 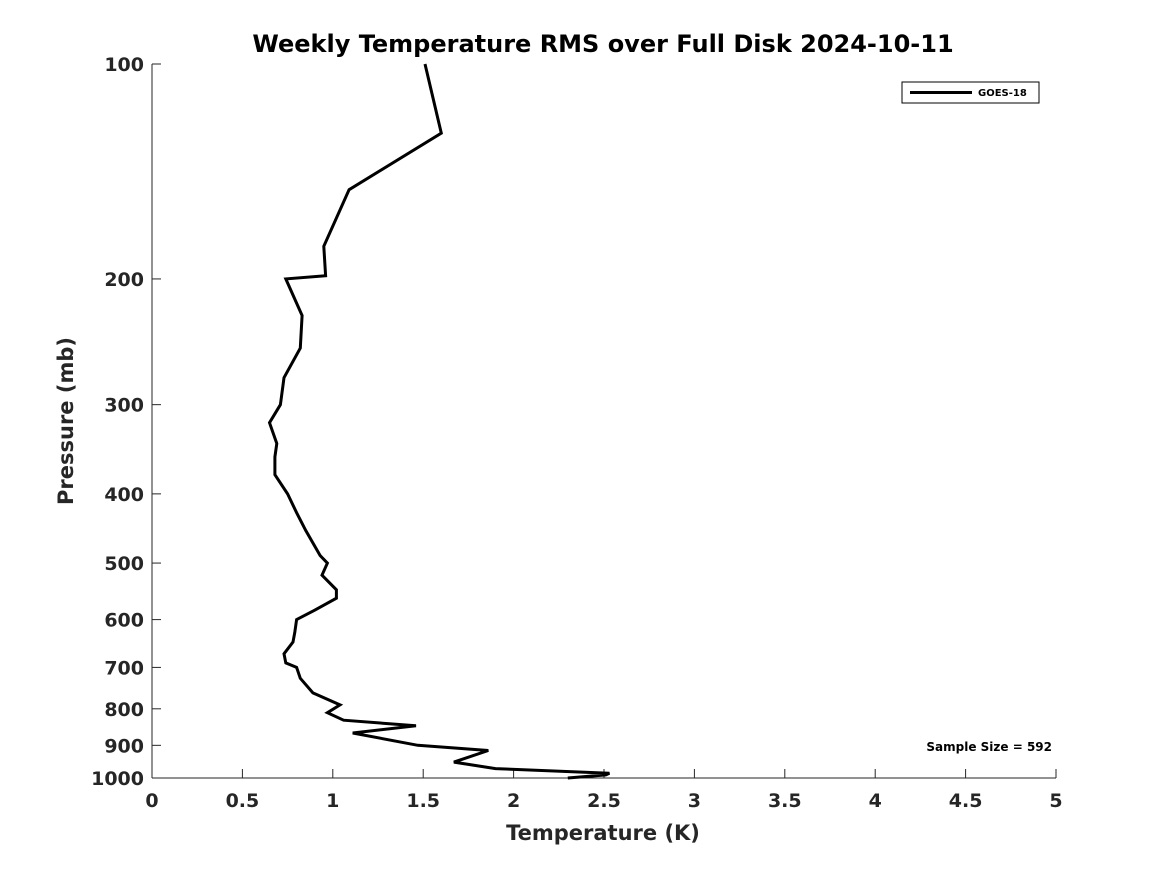 I want to click on y-tick-label: 200, so click(x=124, y=280).